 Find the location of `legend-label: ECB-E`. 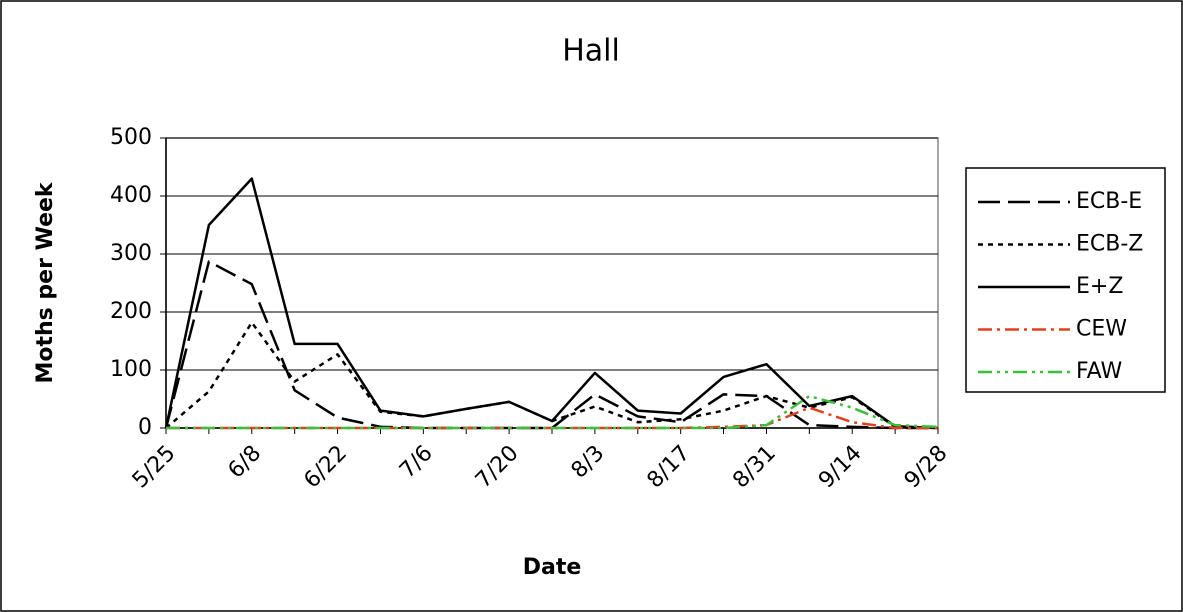

legend-label: ECB-E is located at coordinates (1109, 201).